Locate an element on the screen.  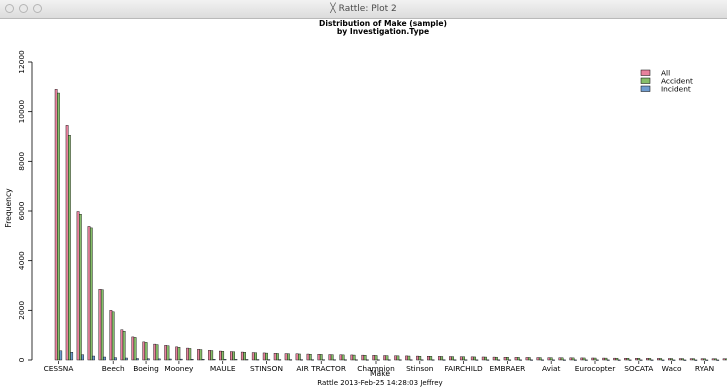
close-button is located at coordinates (9, 8).